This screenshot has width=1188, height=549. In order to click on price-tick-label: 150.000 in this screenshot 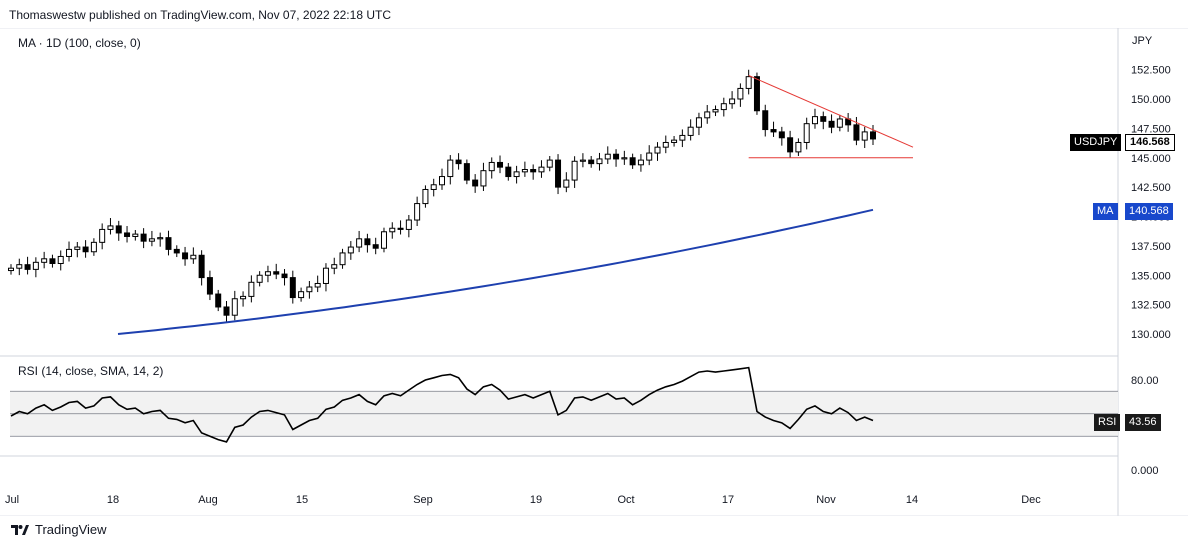, I will do `click(1151, 100)`.